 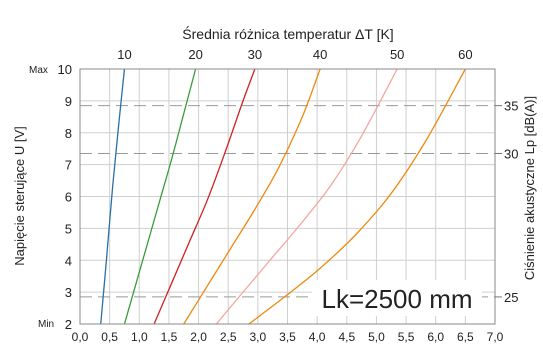 I want to click on series-label-40: 40, so click(x=320, y=54).